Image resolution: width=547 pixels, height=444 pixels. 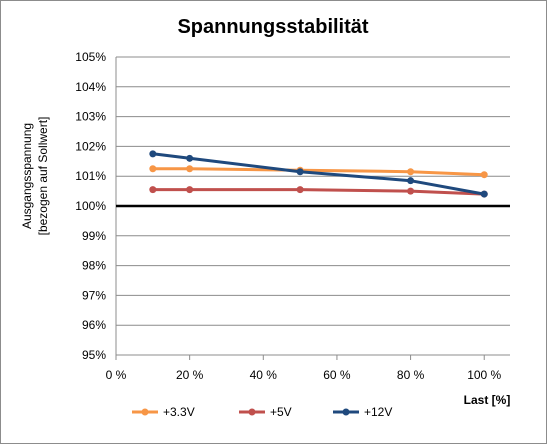 What do you see at coordinates (90, 117) in the screenshot?
I see `y-tick-label: 103%` at bounding box center [90, 117].